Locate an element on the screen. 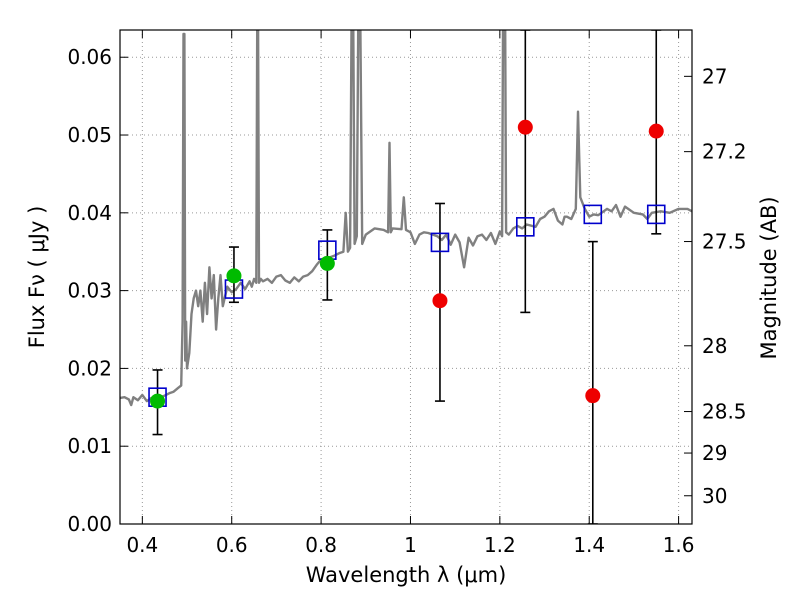 The width and height of the screenshot is (800, 600). x-tick-label: 0.6 is located at coordinates (232, 545).